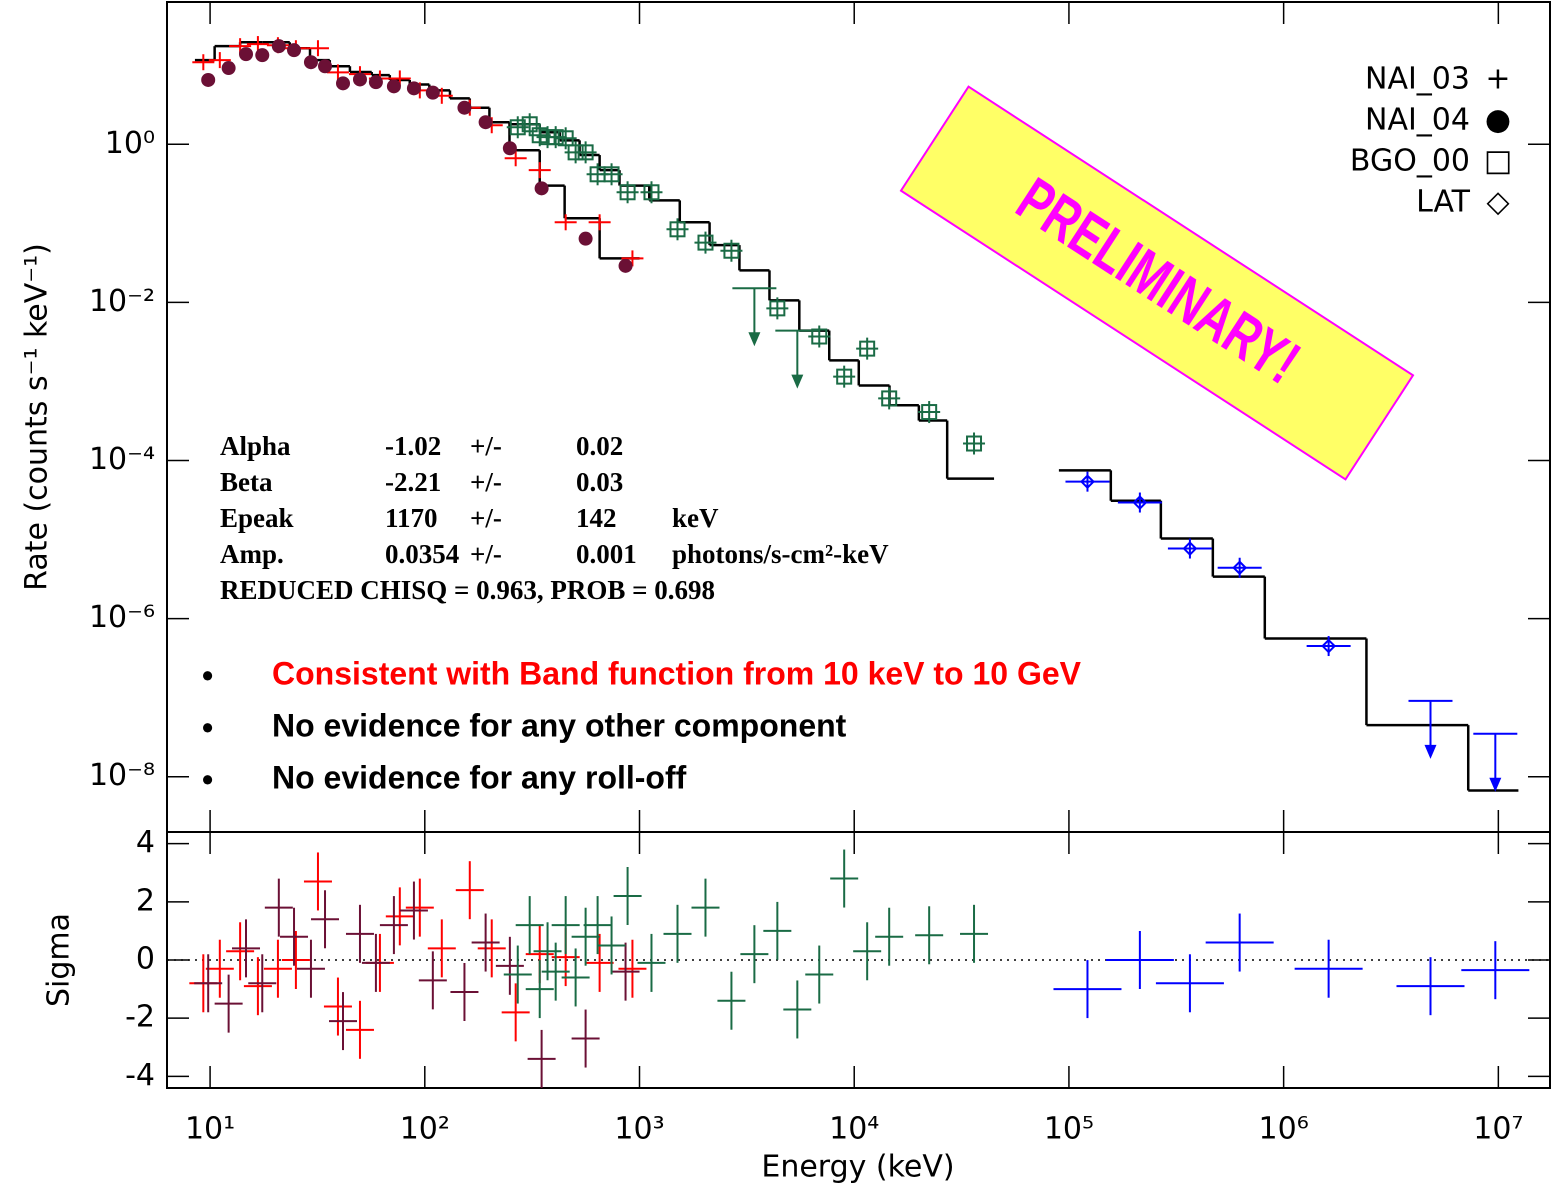 The image size is (1552, 1195). Describe the element at coordinates (411, 518) in the screenshot. I see `fit-cell: 1170` at that location.